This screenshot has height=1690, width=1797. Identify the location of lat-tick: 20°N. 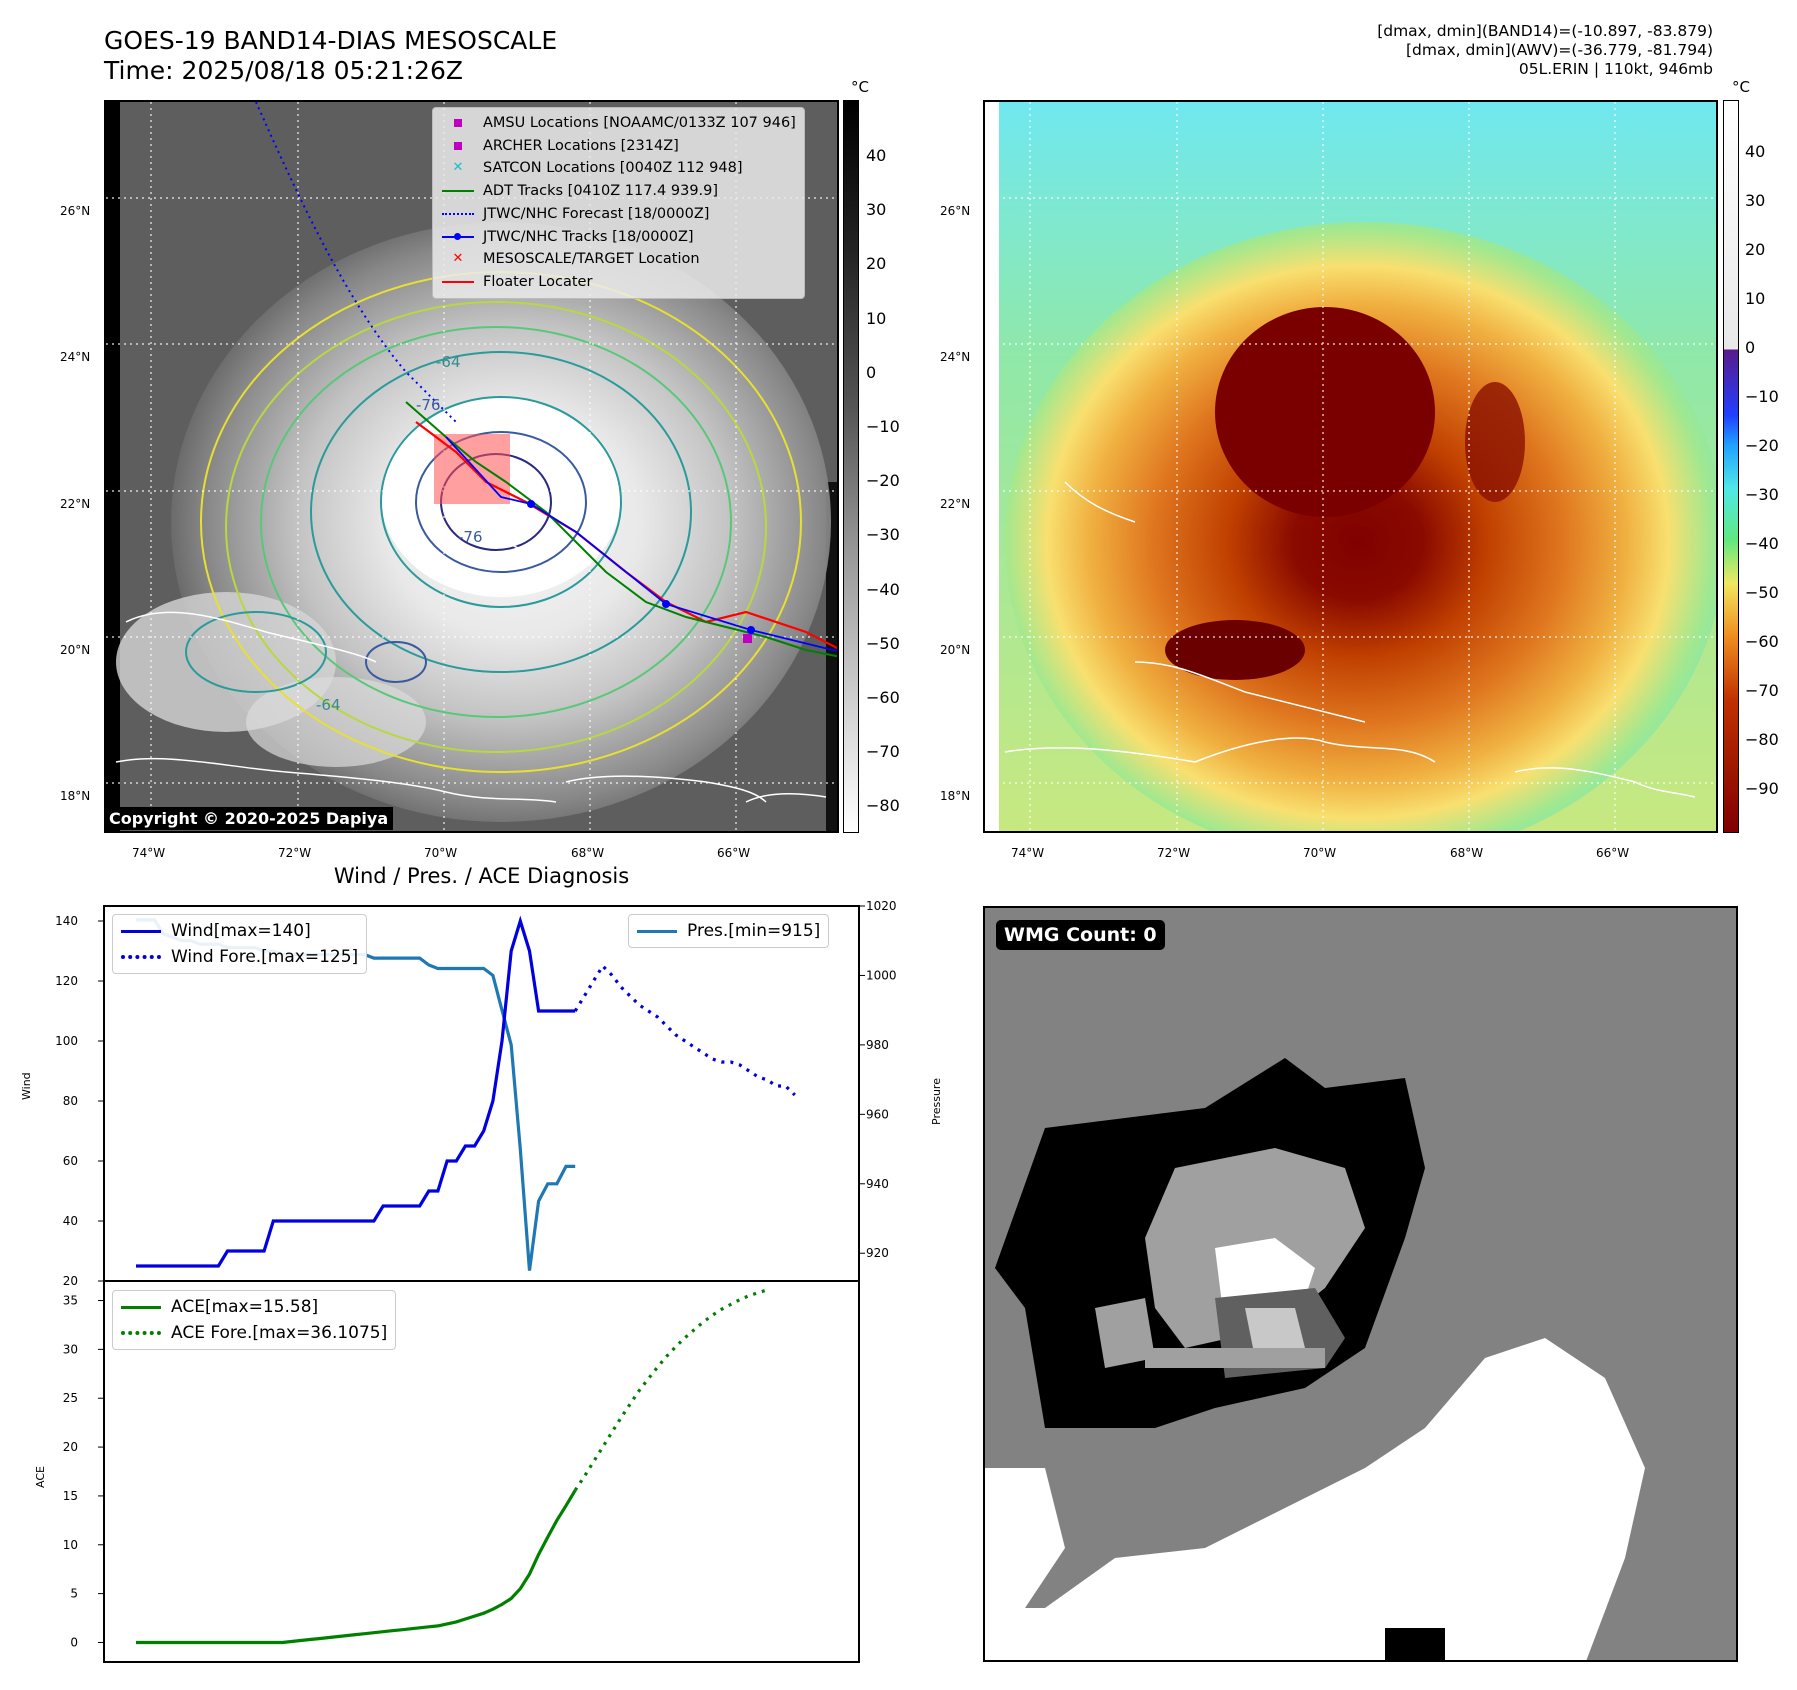
(955, 650).